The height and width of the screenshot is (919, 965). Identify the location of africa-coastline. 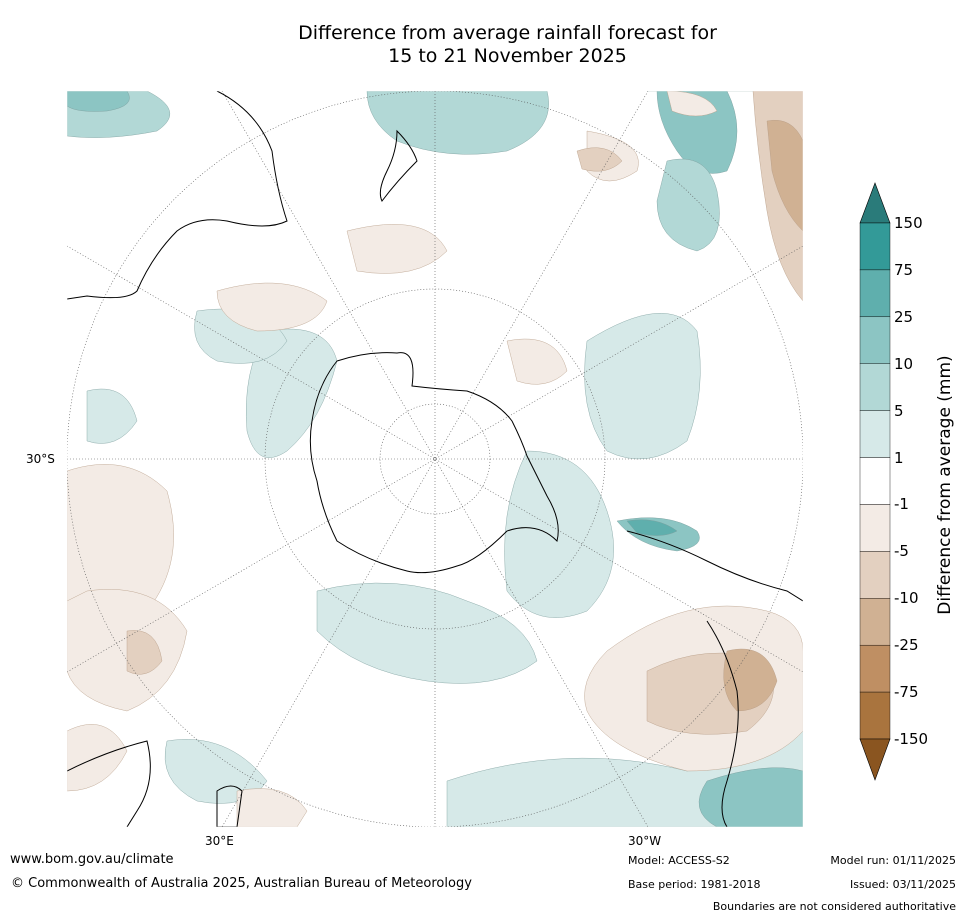
(109, 783).